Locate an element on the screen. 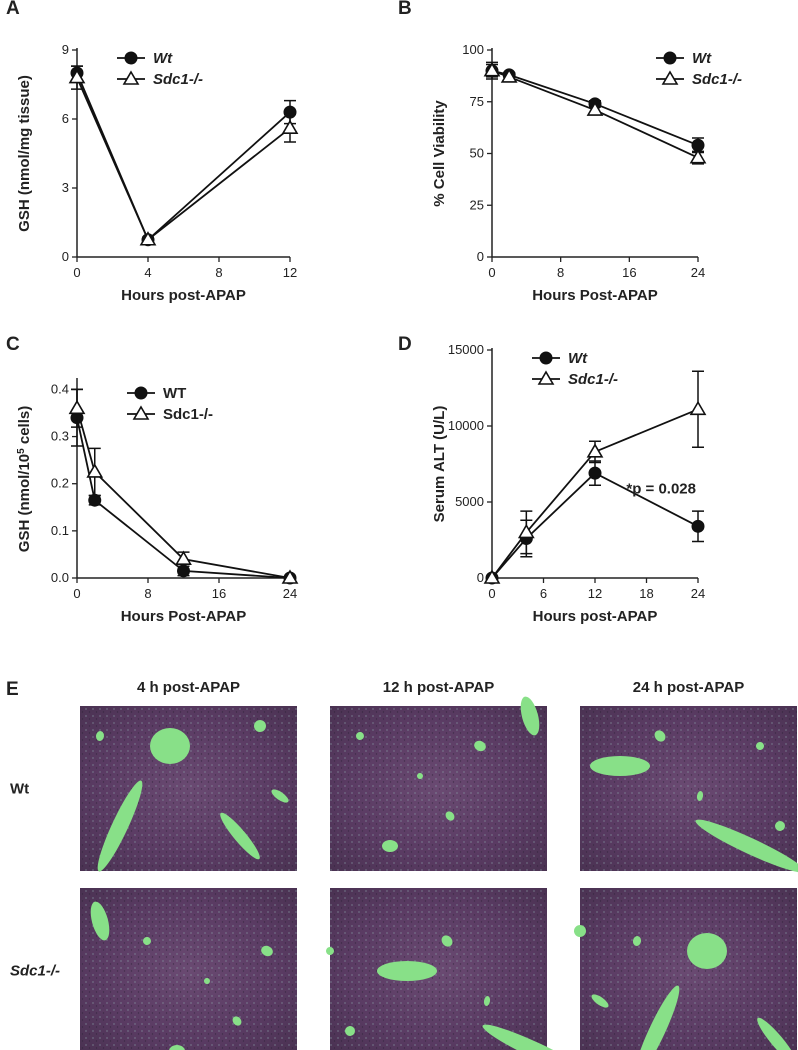 This screenshot has width=798, height=1050. y-axis-label: Serum ALT (U/L) is located at coordinates (439, 464).